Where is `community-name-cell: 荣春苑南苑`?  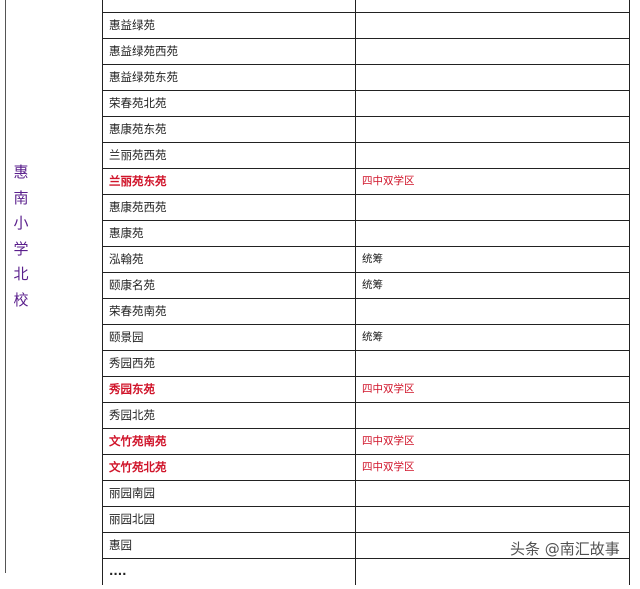
community-name-cell: 荣春苑南苑 is located at coordinates (228, 312).